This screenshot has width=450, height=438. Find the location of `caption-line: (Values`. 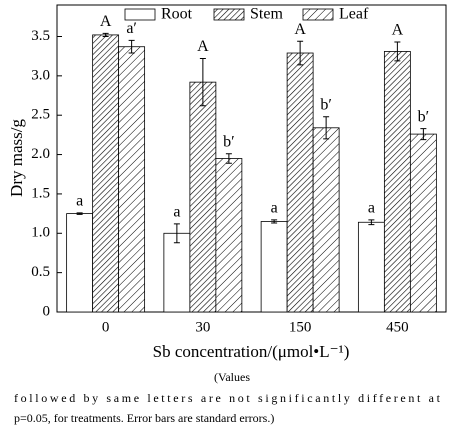

caption-line: (Values is located at coordinates (232, 377).